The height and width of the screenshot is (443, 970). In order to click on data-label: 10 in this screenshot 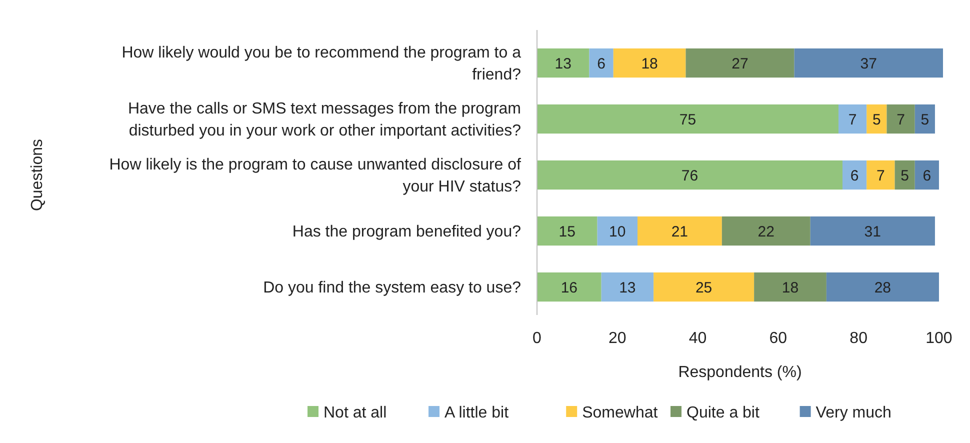, I will do `click(617, 231)`.